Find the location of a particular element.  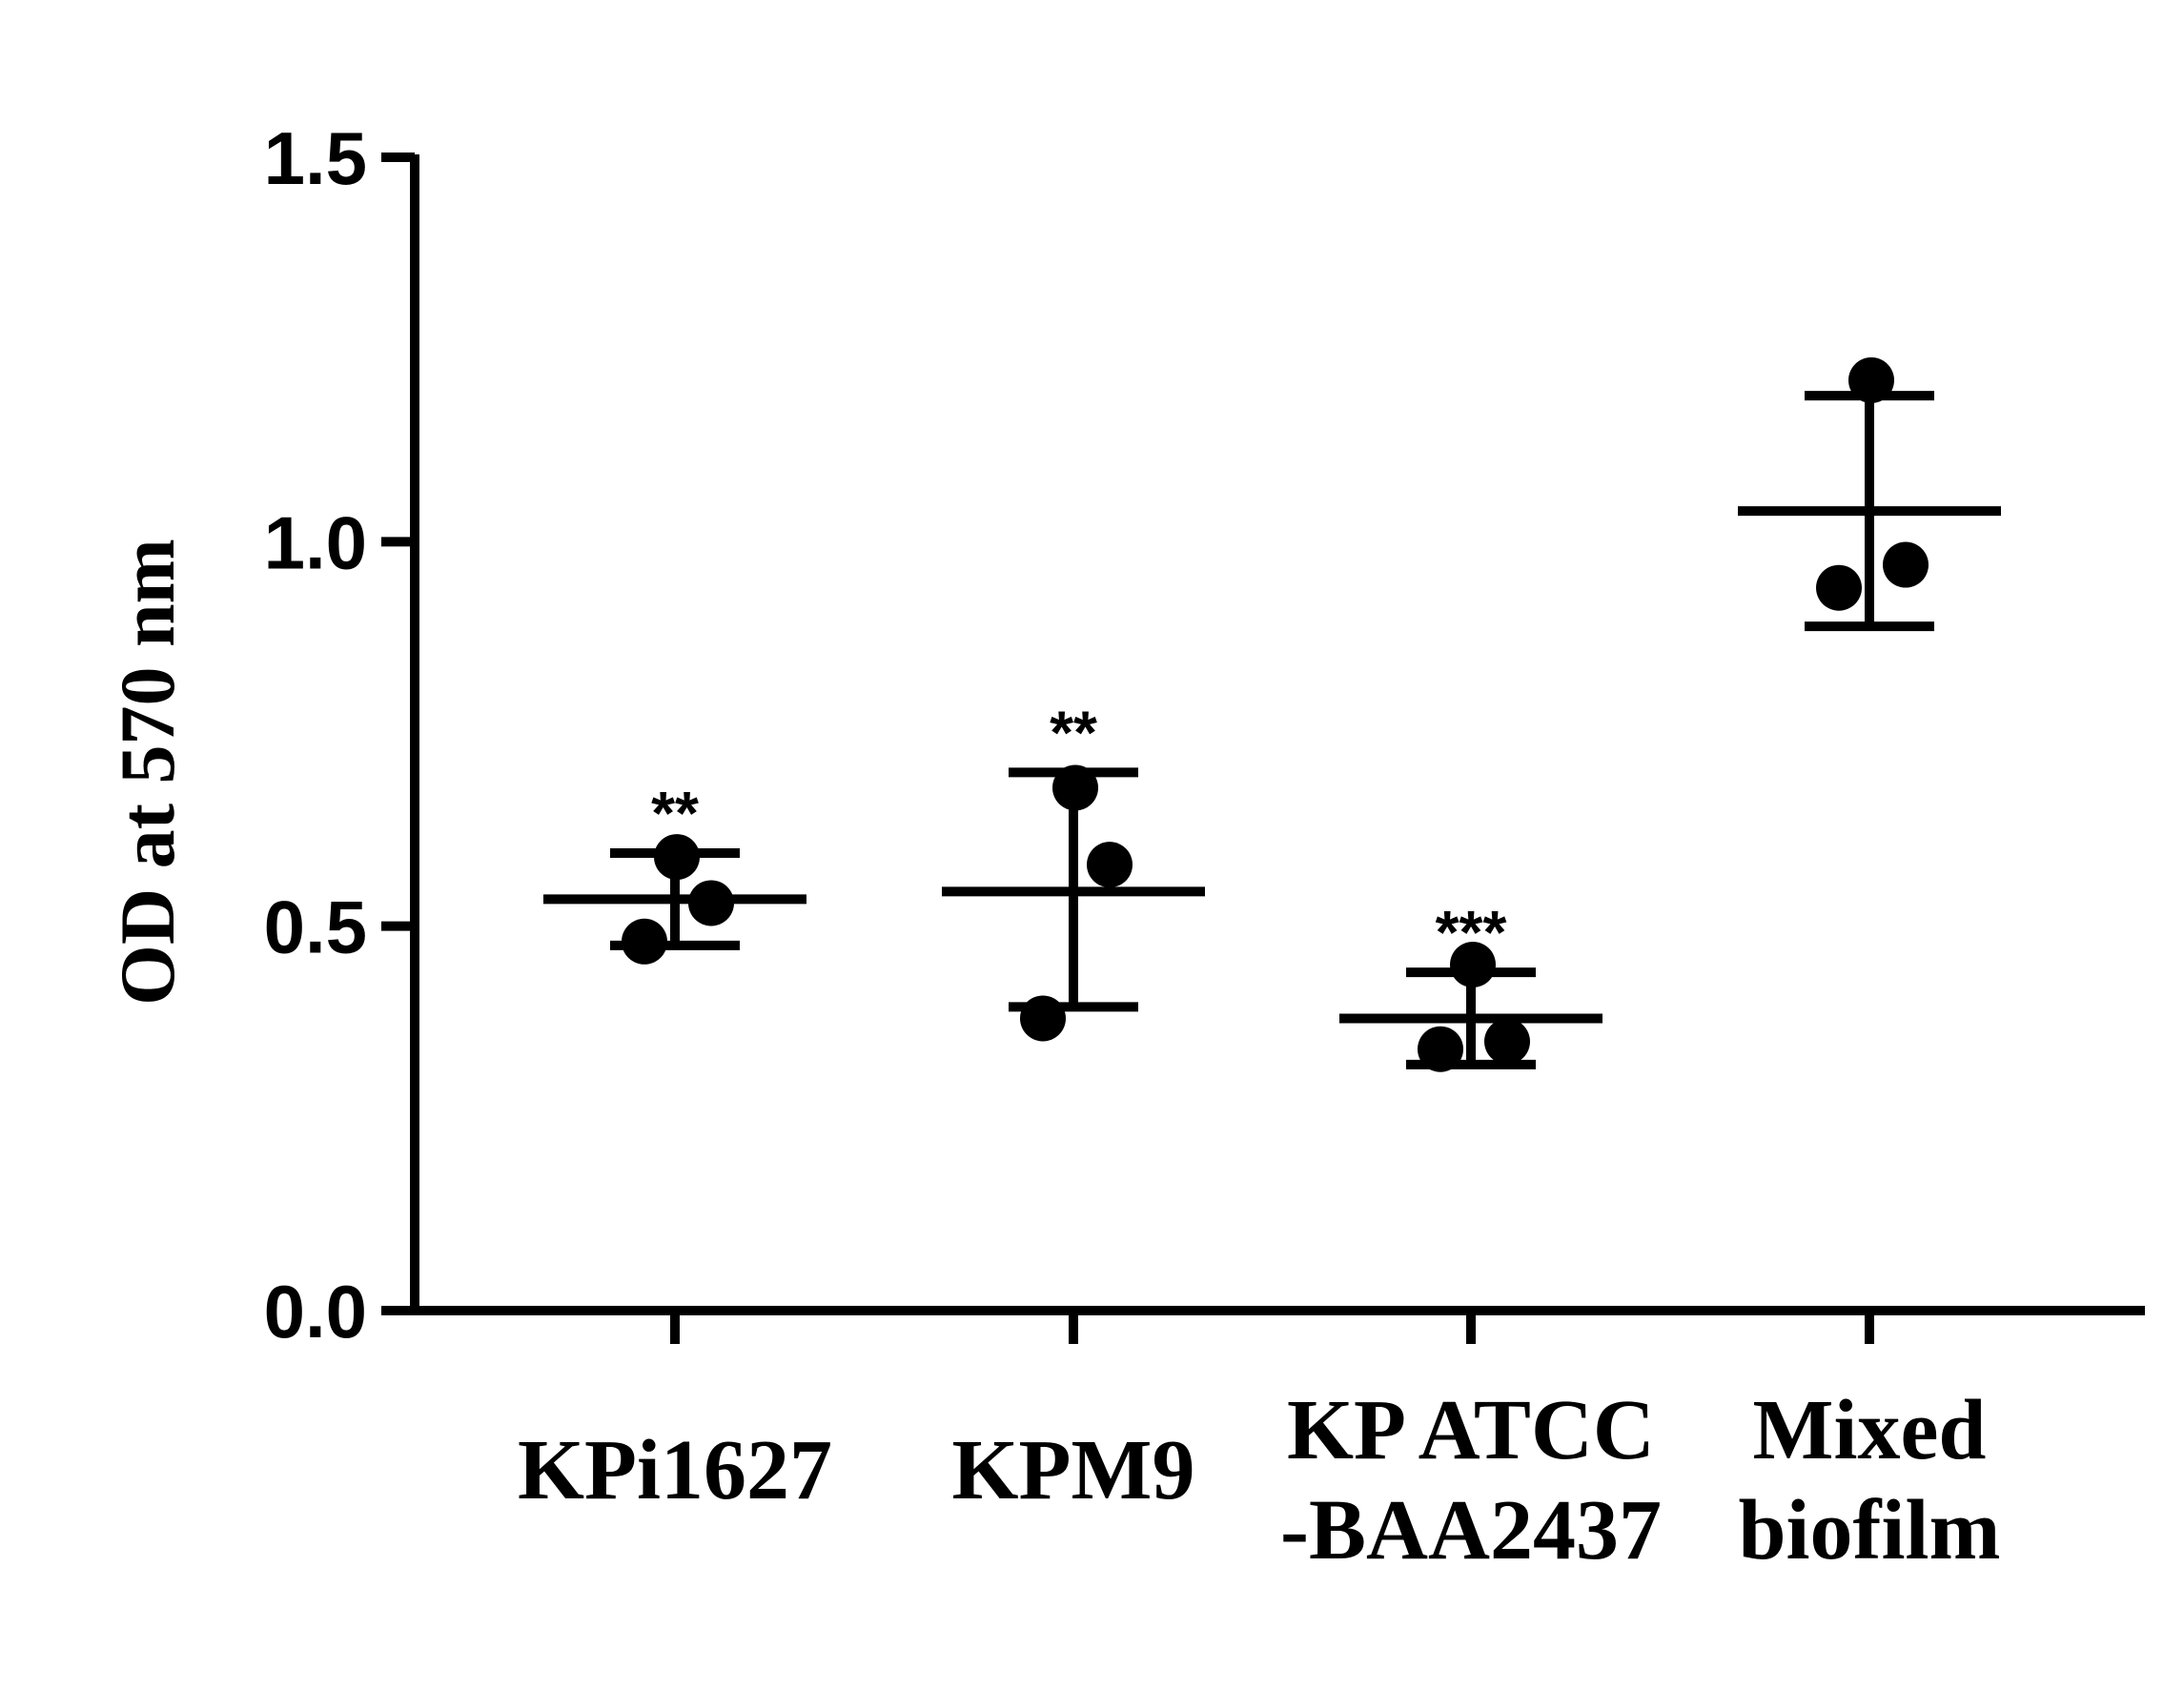

x-category-label: KPM9 is located at coordinates (1073, 1470).